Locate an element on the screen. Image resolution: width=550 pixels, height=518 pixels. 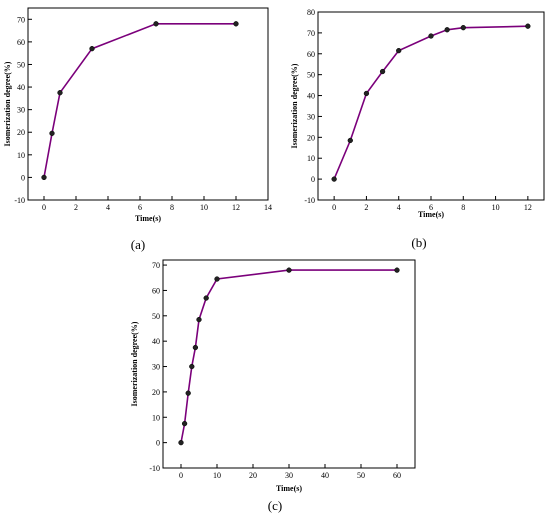
x-tick-label: 30 is located at coordinates (289, 475).